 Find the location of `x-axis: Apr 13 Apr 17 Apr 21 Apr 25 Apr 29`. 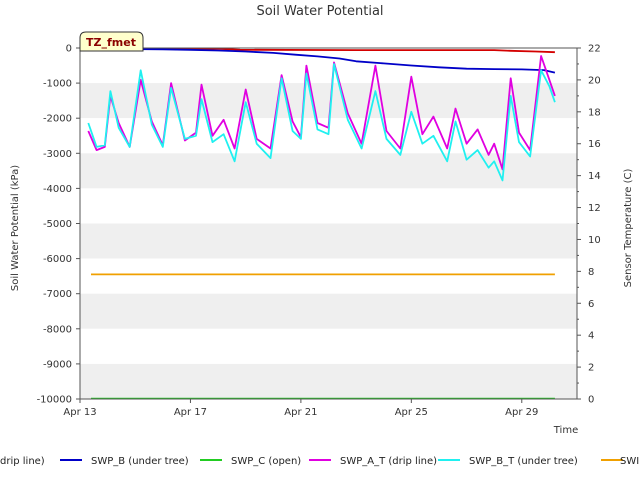

x-axis: Apr 13 Apr 17 Apr 21 Apr 25 Apr 29 is located at coordinates (300, 408).